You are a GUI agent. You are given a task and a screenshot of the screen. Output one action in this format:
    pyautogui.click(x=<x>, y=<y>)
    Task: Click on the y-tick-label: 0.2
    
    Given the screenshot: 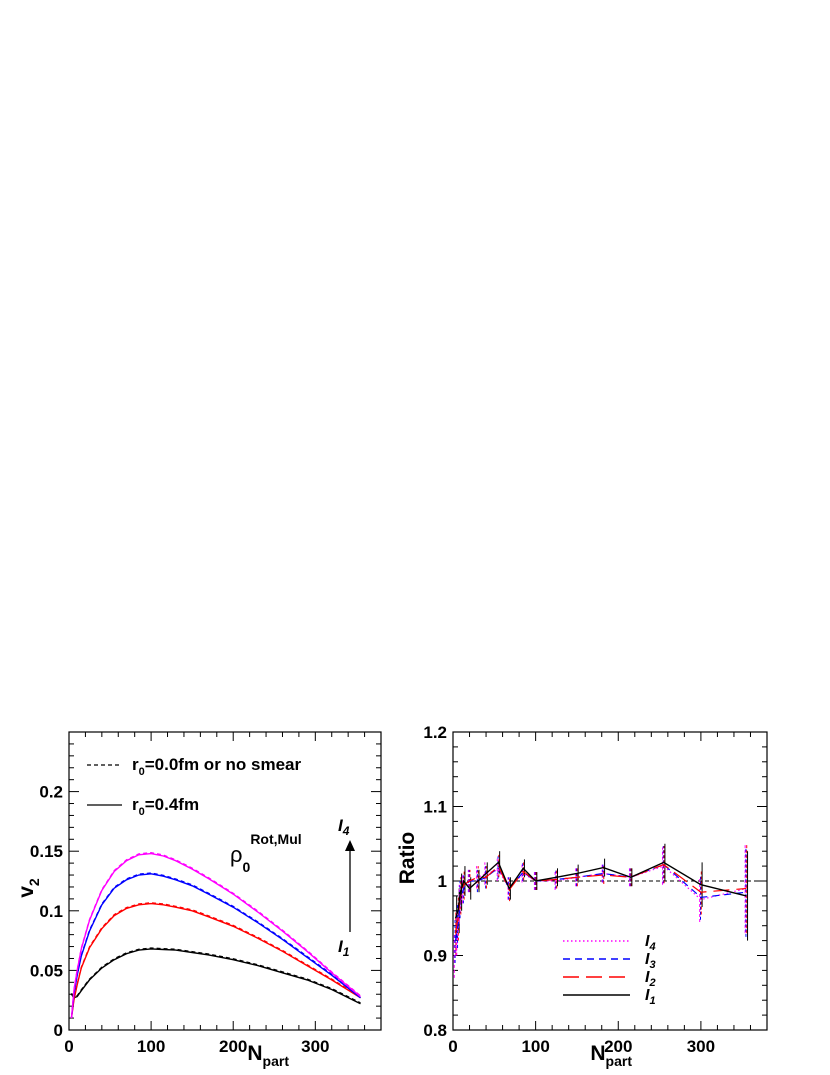 What is the action you would take?
    pyautogui.click(x=51, y=792)
    